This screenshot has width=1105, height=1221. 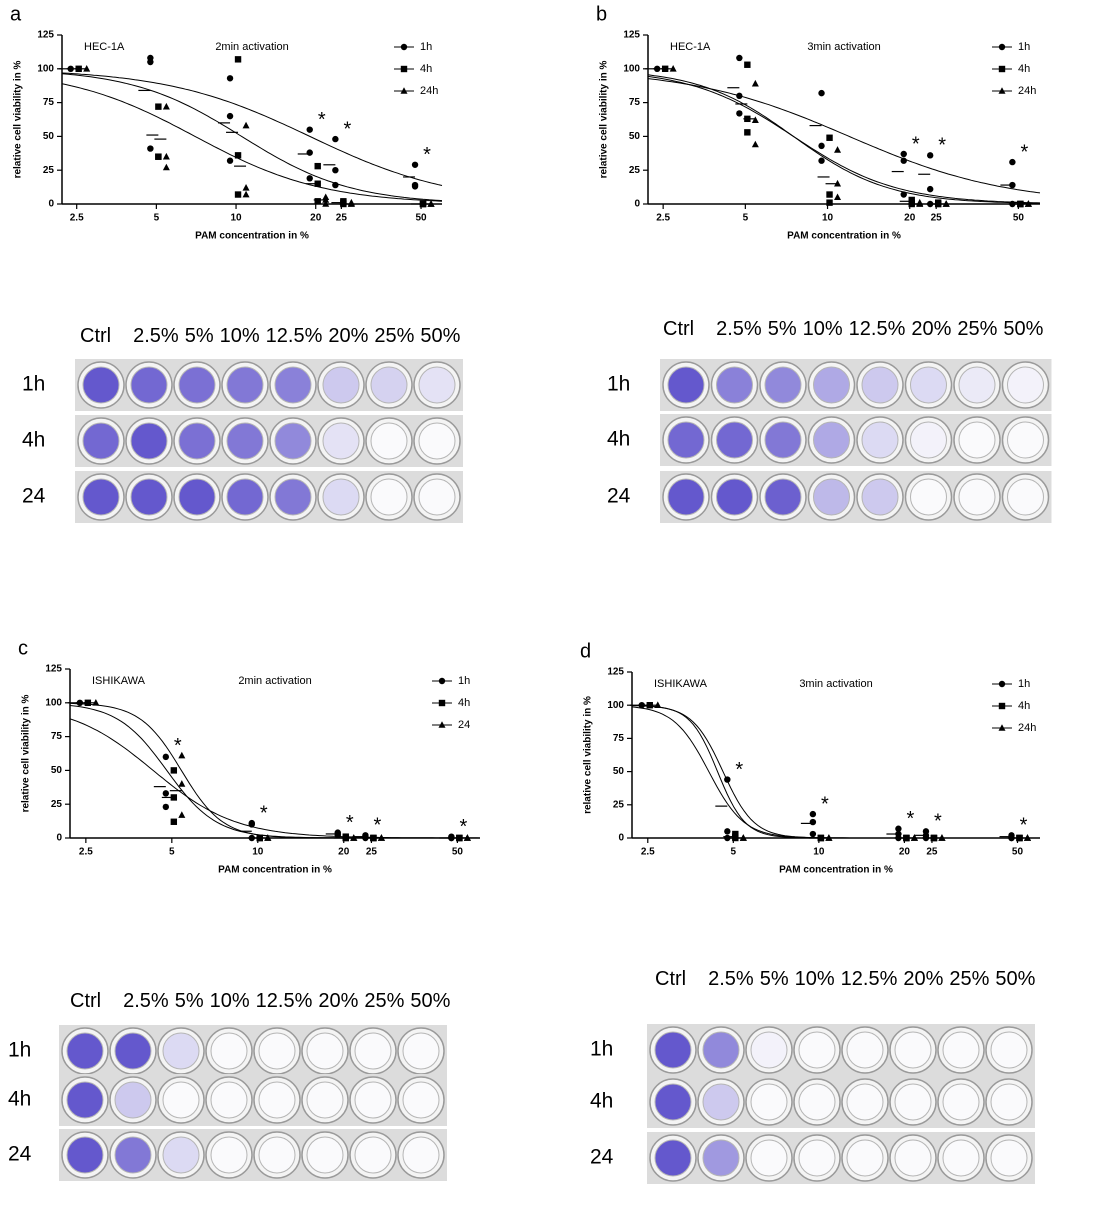 I want to click on legend-label: 1h, so click(x=1024, y=684).